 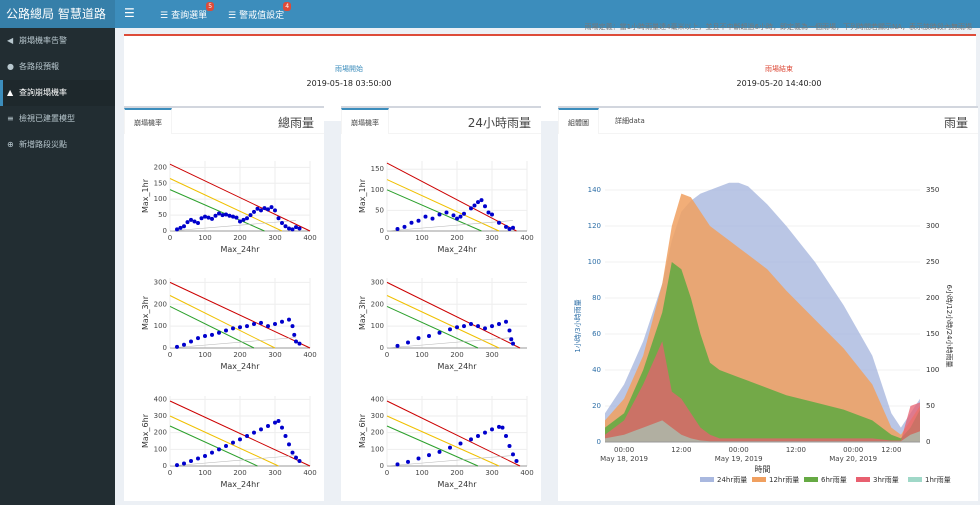 I want to click on top-navbar: 公路總局 智慧道路 ☰ ☰ 查詢選單 5 ☰ 警戒值設定 4, so click(x=490, y=14).